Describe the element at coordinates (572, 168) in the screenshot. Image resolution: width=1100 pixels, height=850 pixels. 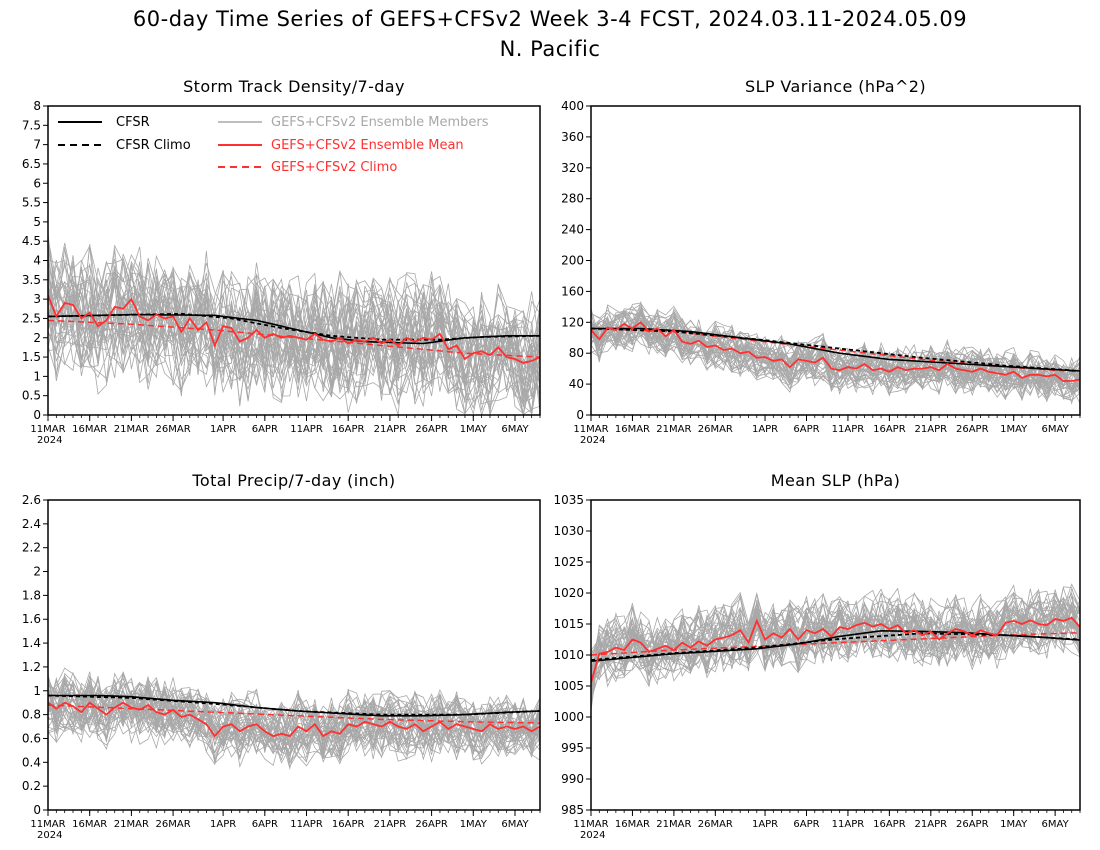
I see `y-tick-label: 320` at that location.